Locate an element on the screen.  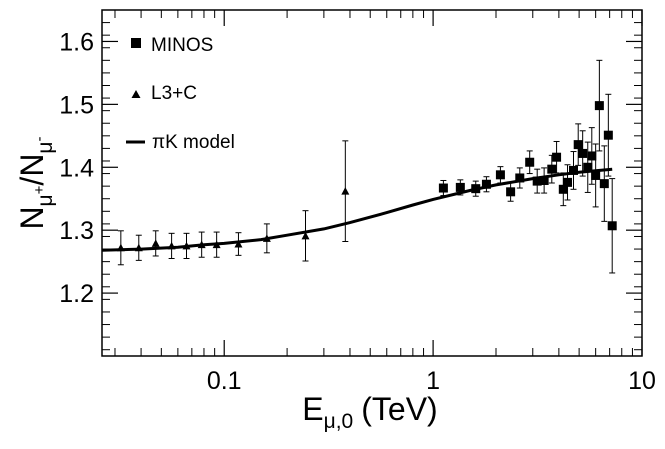
y-tick-label: 1.5 is located at coordinates (76, 105).